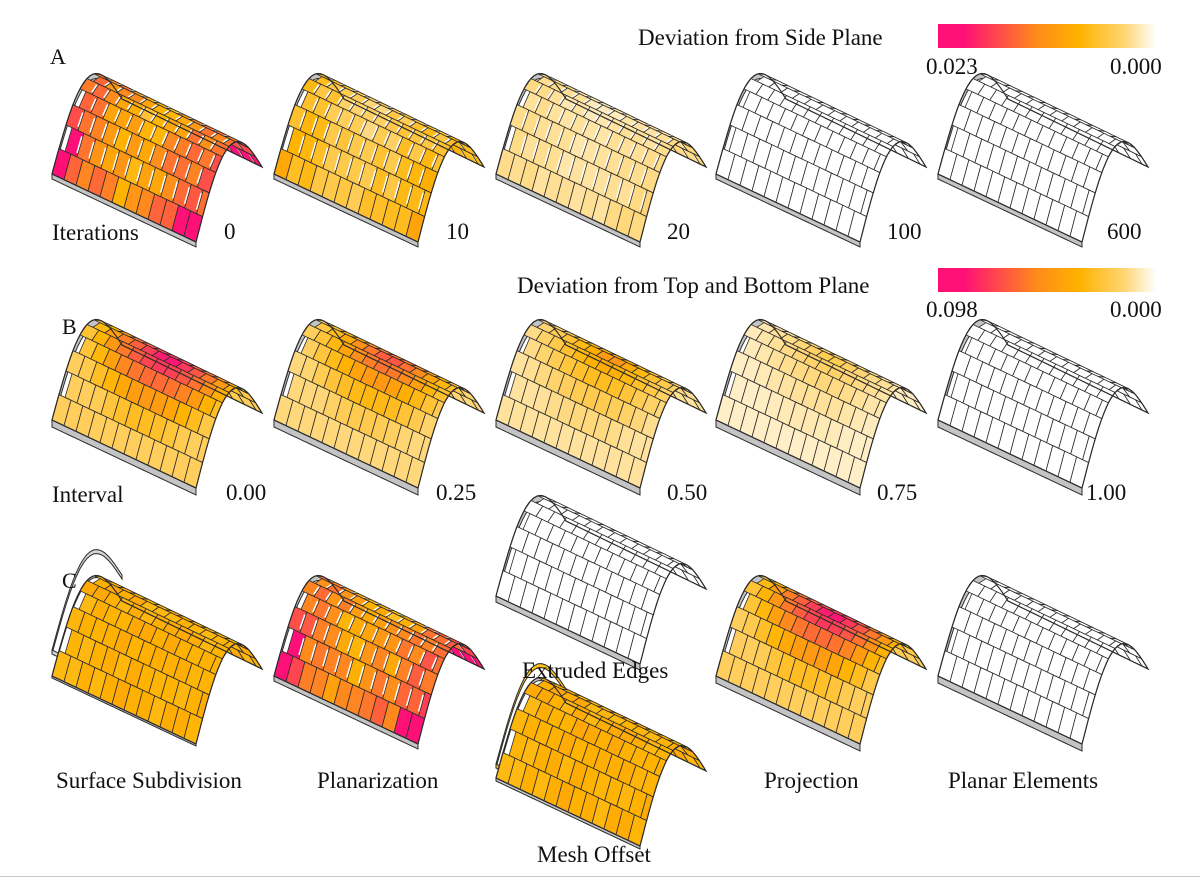  Describe the element at coordinates (157, 648) in the screenshot. I see `shell-c-surface-subdivision` at that location.